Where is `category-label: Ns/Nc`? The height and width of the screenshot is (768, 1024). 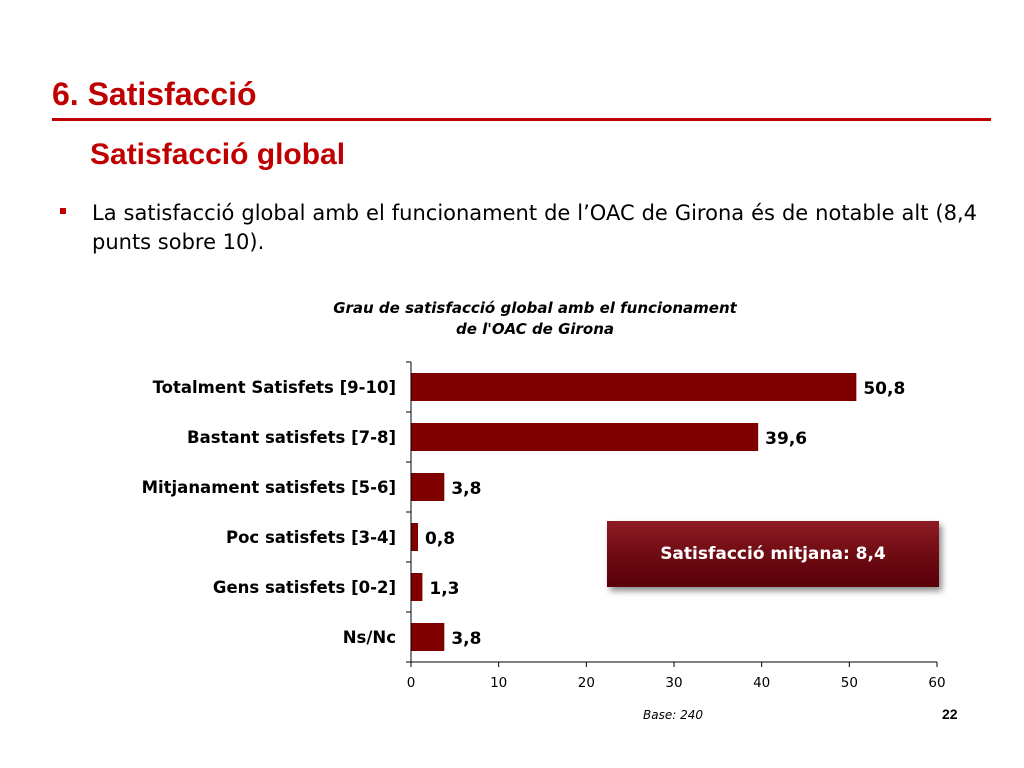
category-label: Ns/Nc is located at coordinates (369, 637).